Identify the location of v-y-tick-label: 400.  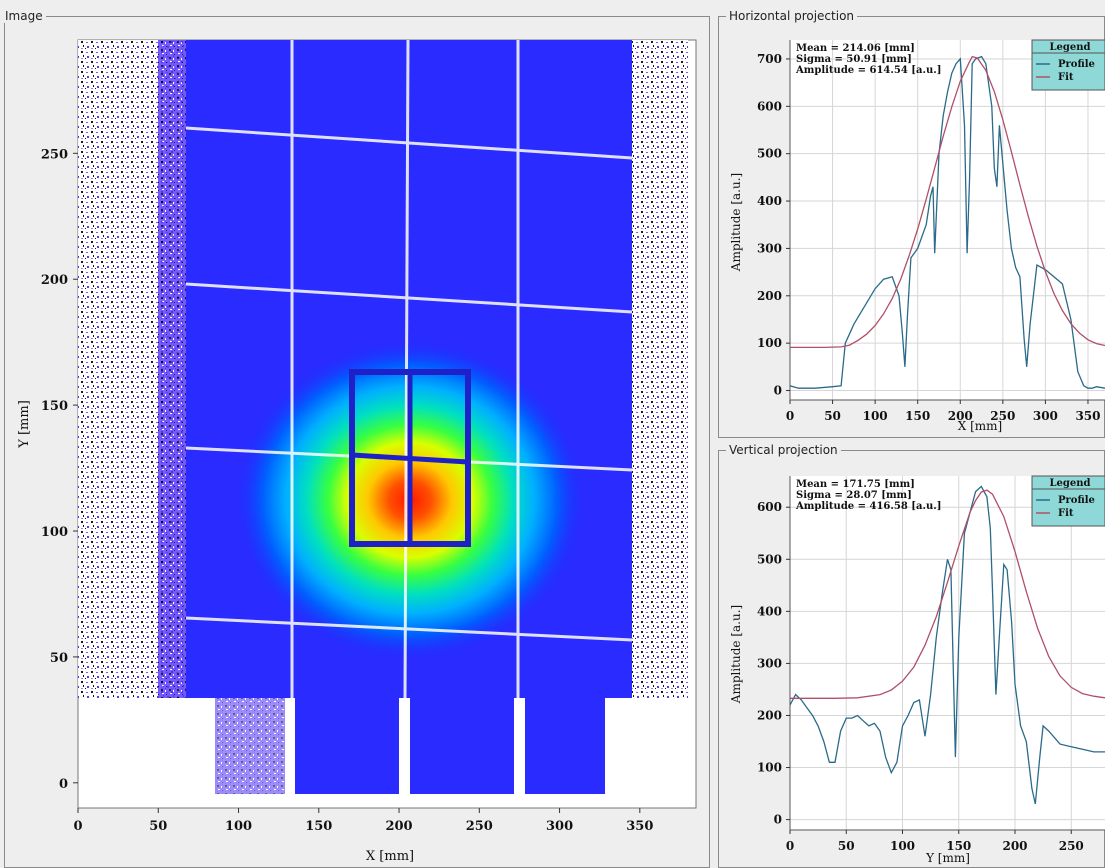
(769, 611).